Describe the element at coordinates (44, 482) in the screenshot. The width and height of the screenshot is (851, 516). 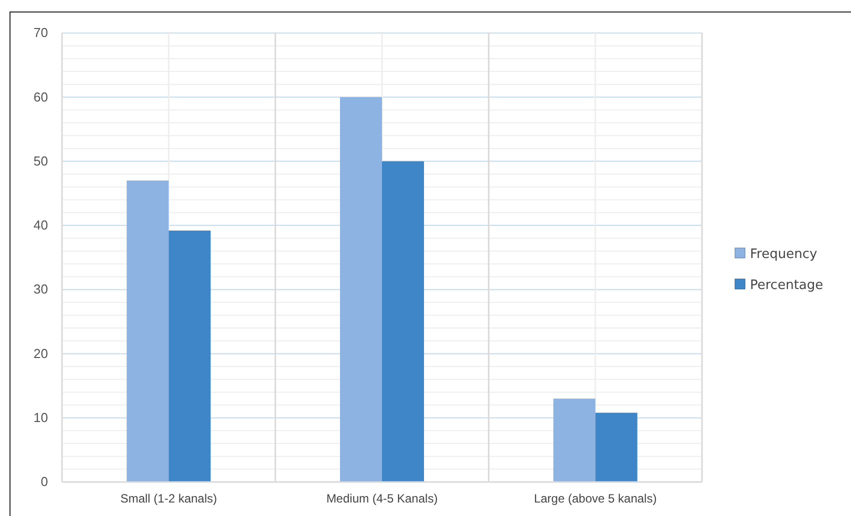
I see `y-tick-label: 0` at that location.